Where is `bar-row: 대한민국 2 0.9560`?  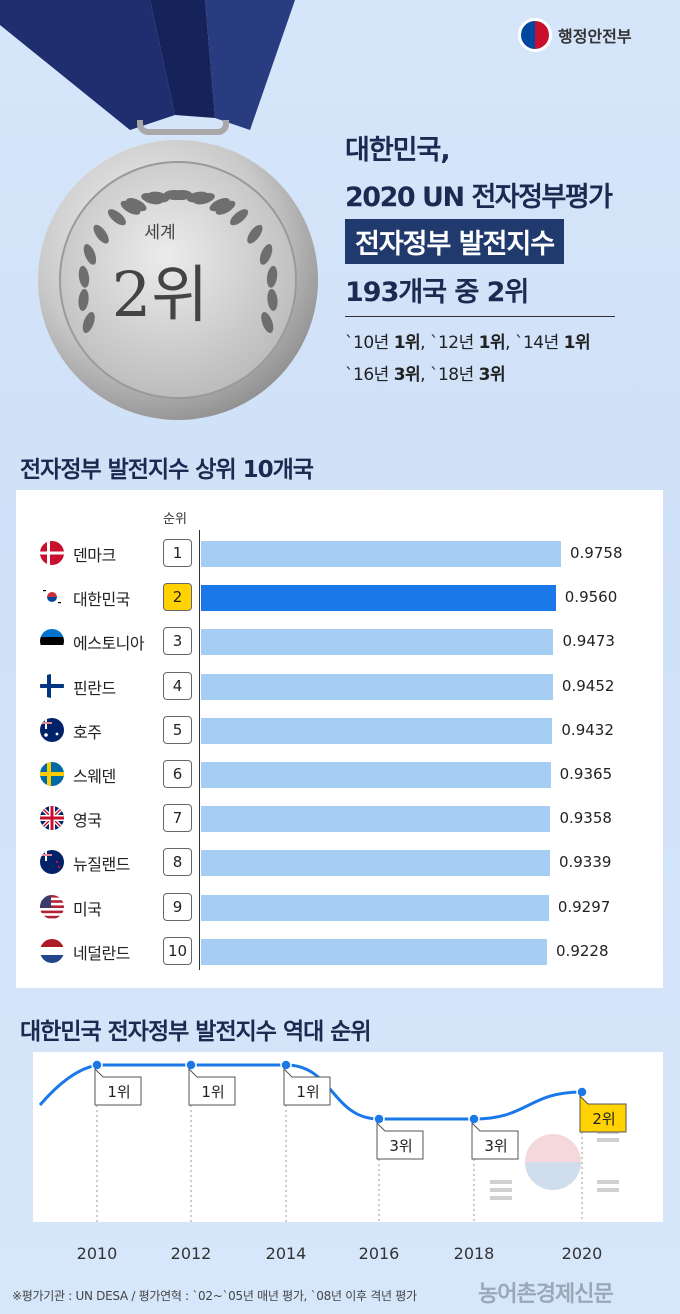 bar-row: 대한민국 2 0.9560 is located at coordinates (340, 597).